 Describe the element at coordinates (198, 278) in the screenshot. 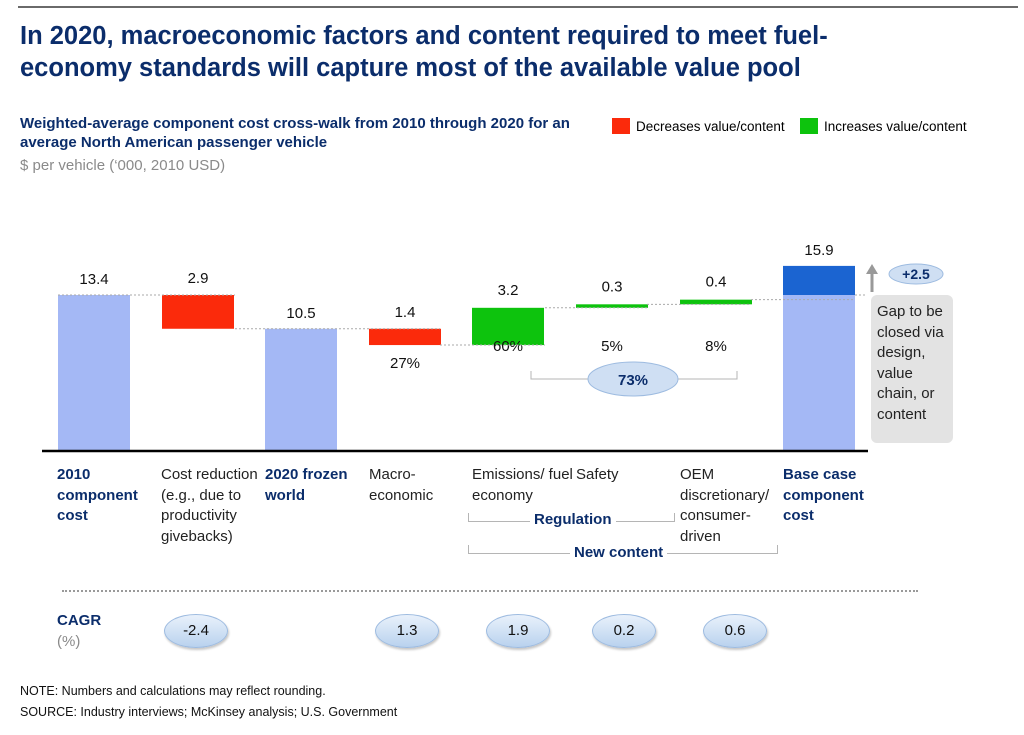

I see `value-label-1: 2.9` at that location.